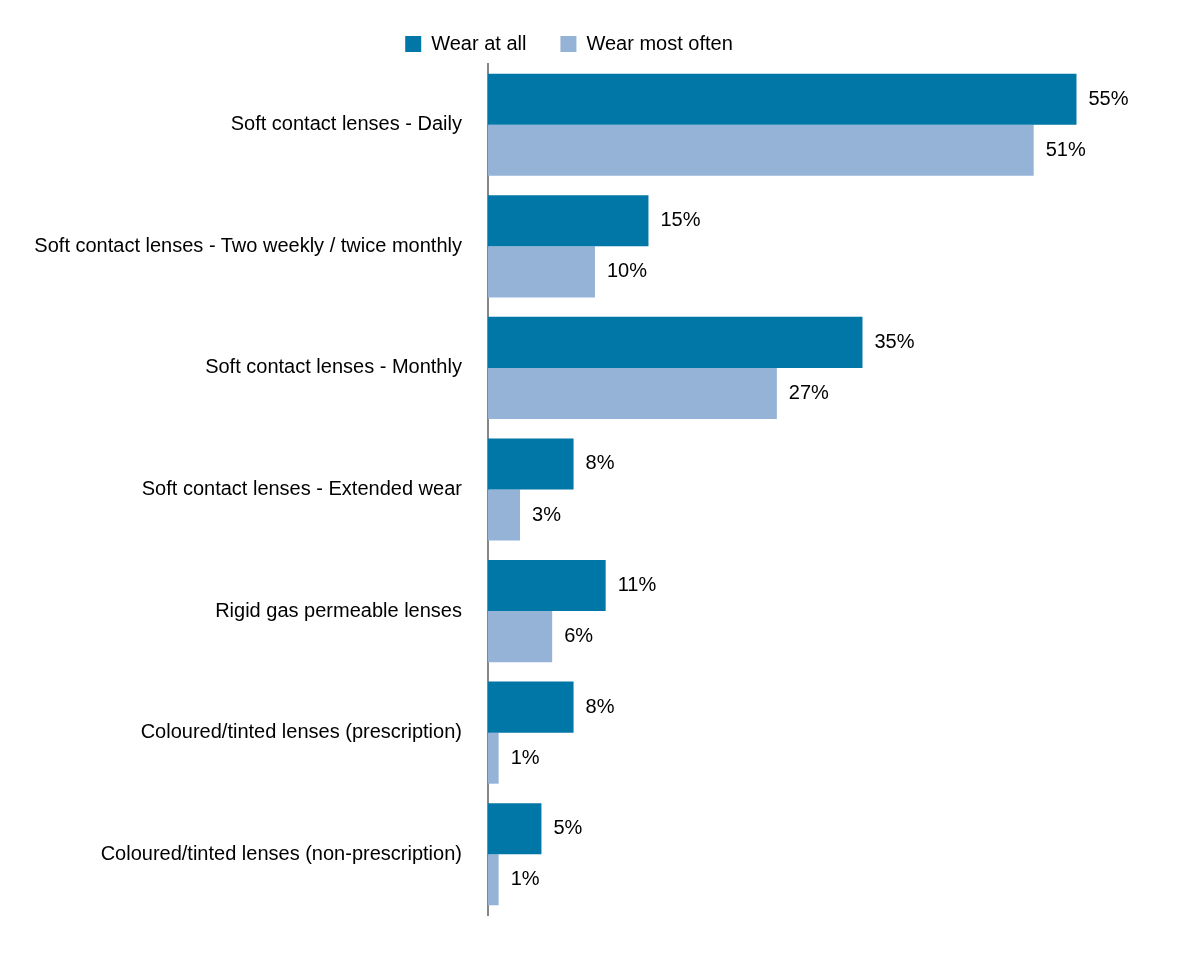 This screenshot has height=953, width=1190. What do you see at coordinates (333, 366) in the screenshot?
I see `y-tick-label: Soft contact lenses - Monthly` at bounding box center [333, 366].